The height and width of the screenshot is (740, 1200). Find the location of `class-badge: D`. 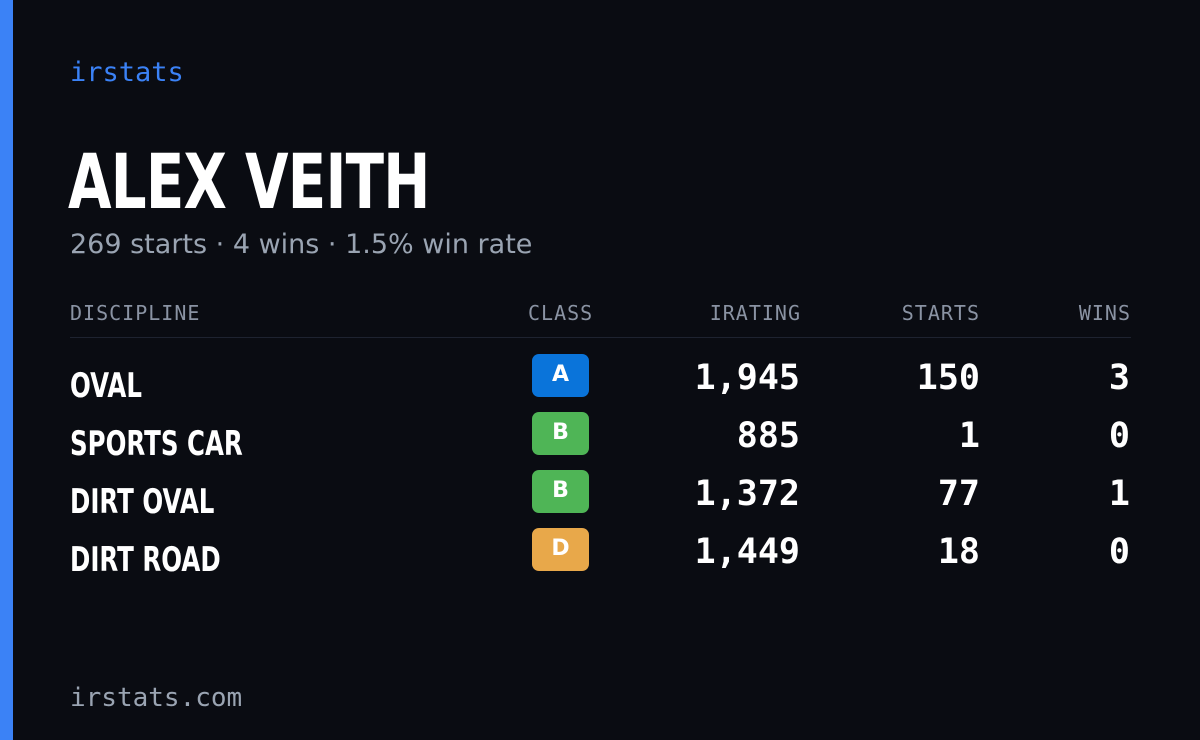

class-badge: D is located at coordinates (560, 549).